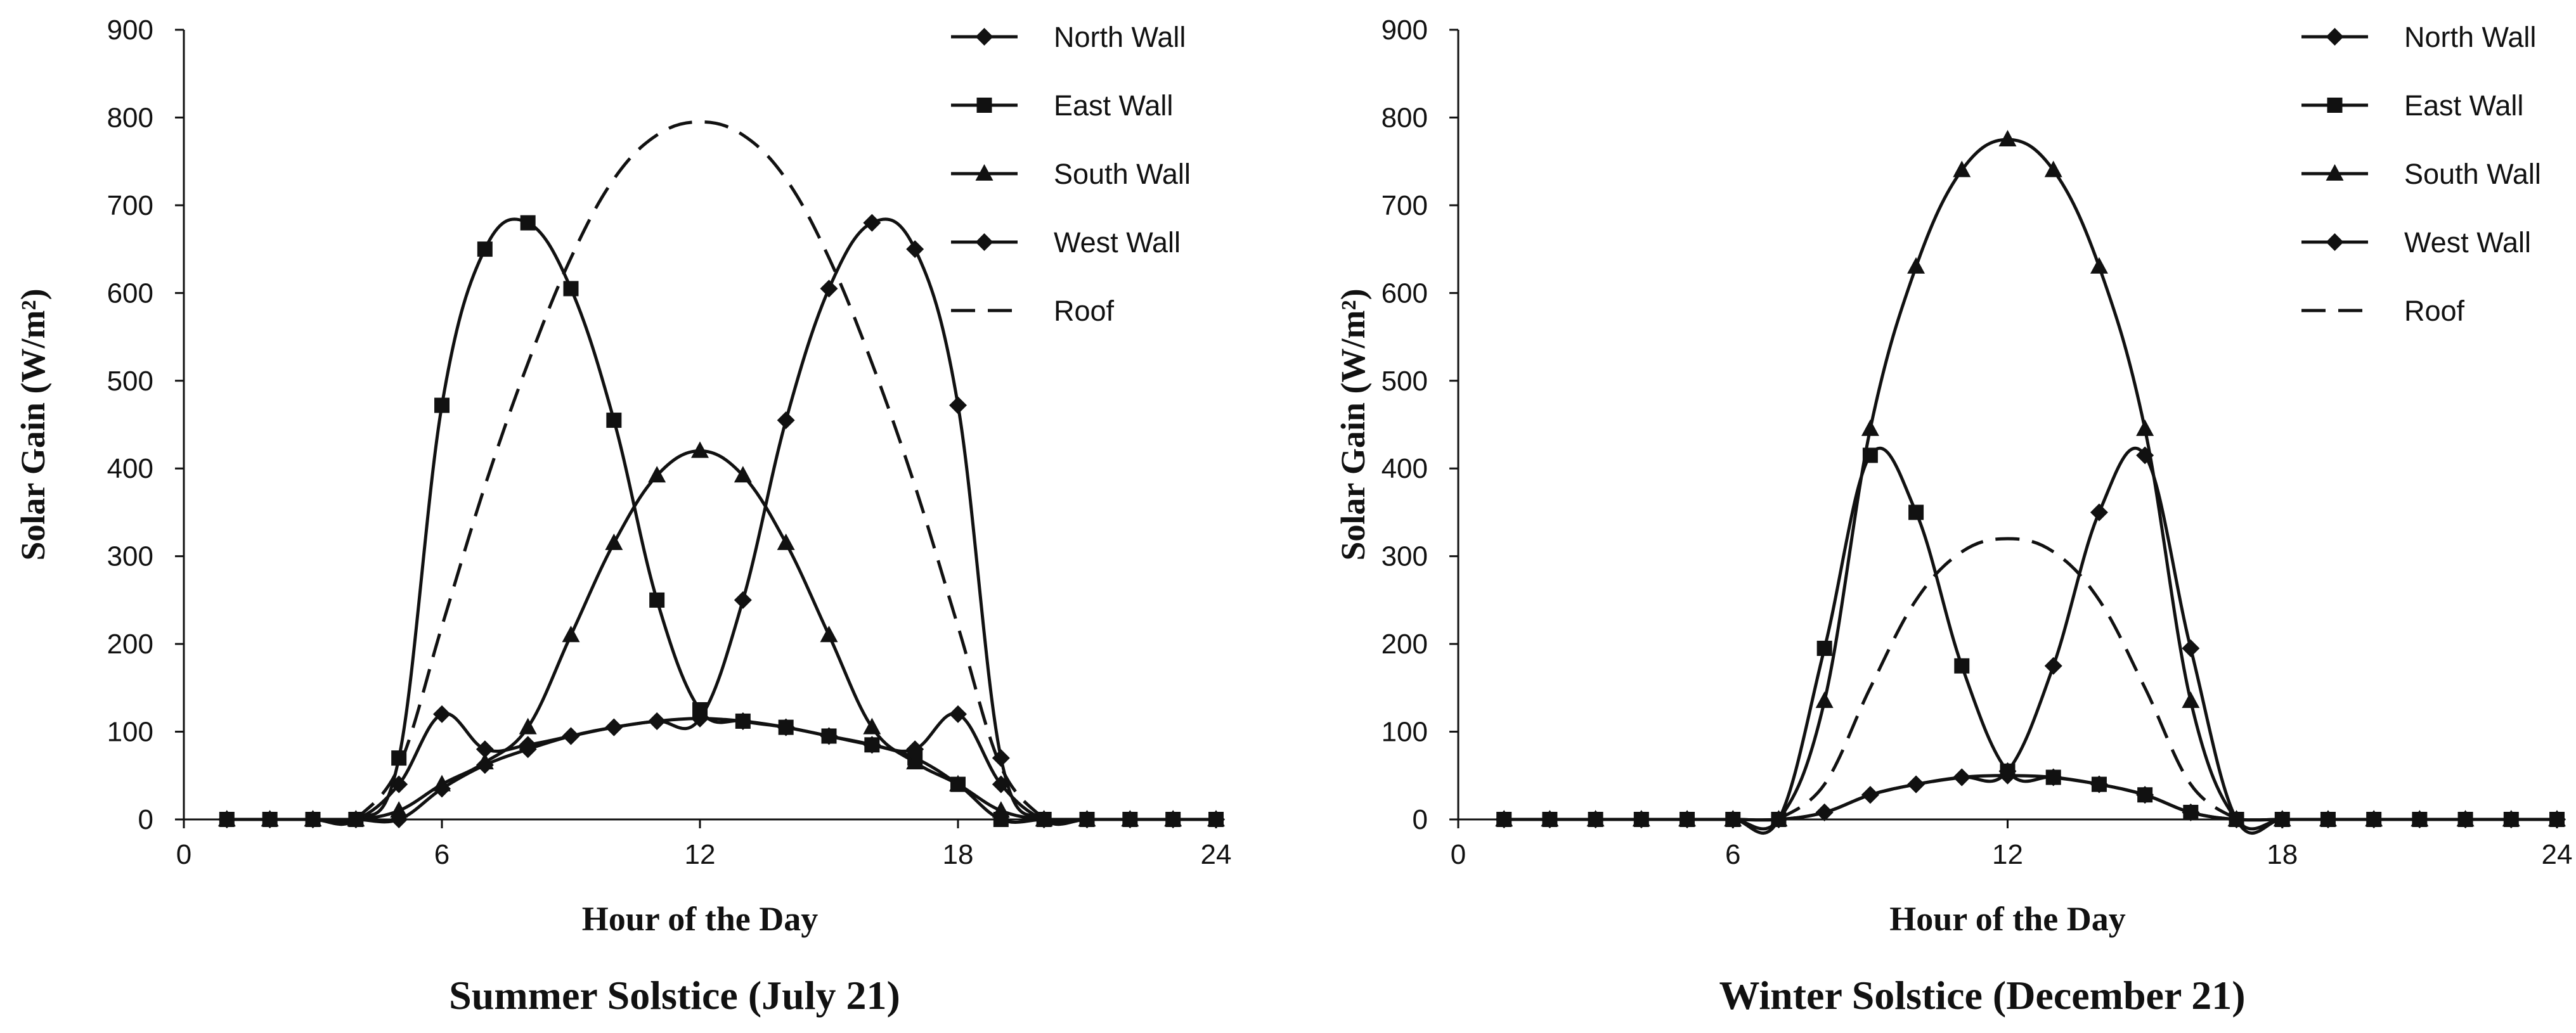 The width and height of the screenshot is (2576, 1033). What do you see at coordinates (1353, 424) in the screenshot?
I see `y-axis-label: Solar Gain (W/m²)` at bounding box center [1353, 424].